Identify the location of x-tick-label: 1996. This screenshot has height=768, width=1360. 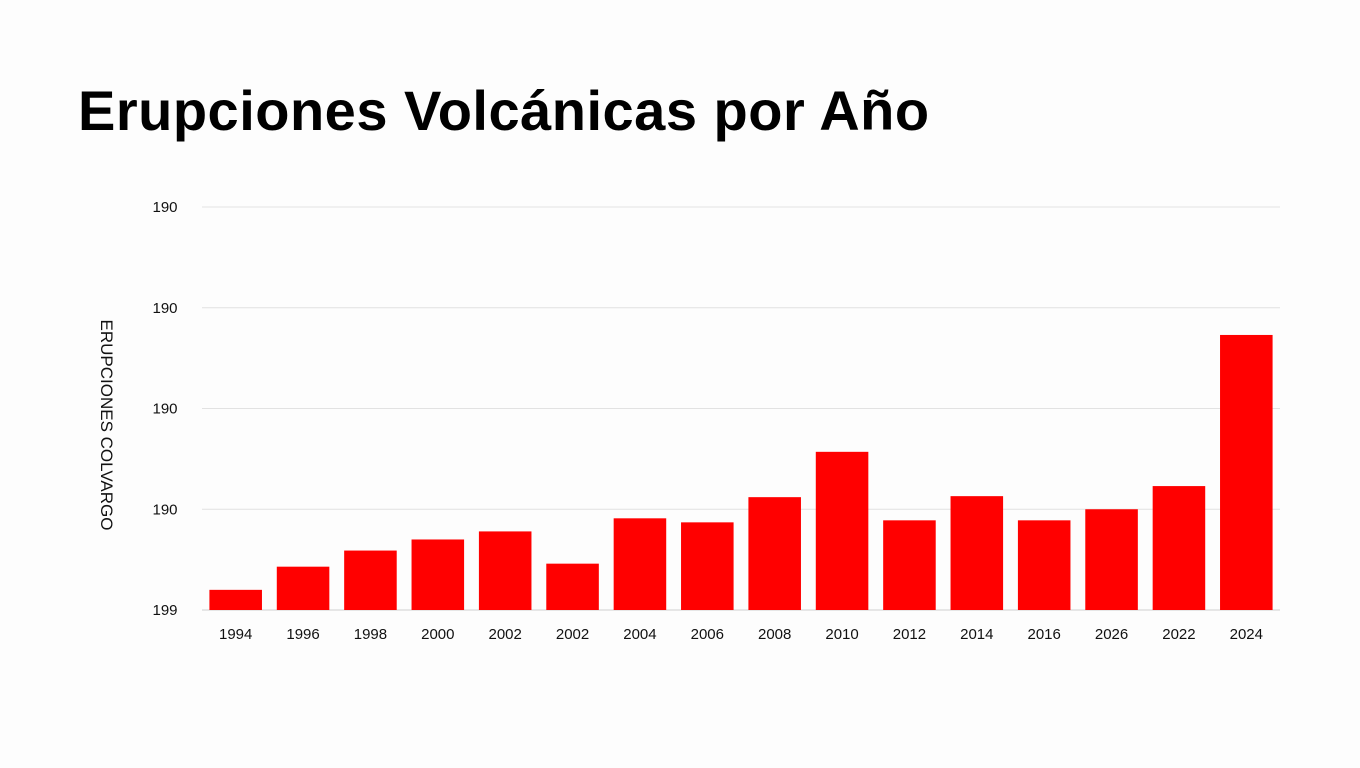
(302, 634).